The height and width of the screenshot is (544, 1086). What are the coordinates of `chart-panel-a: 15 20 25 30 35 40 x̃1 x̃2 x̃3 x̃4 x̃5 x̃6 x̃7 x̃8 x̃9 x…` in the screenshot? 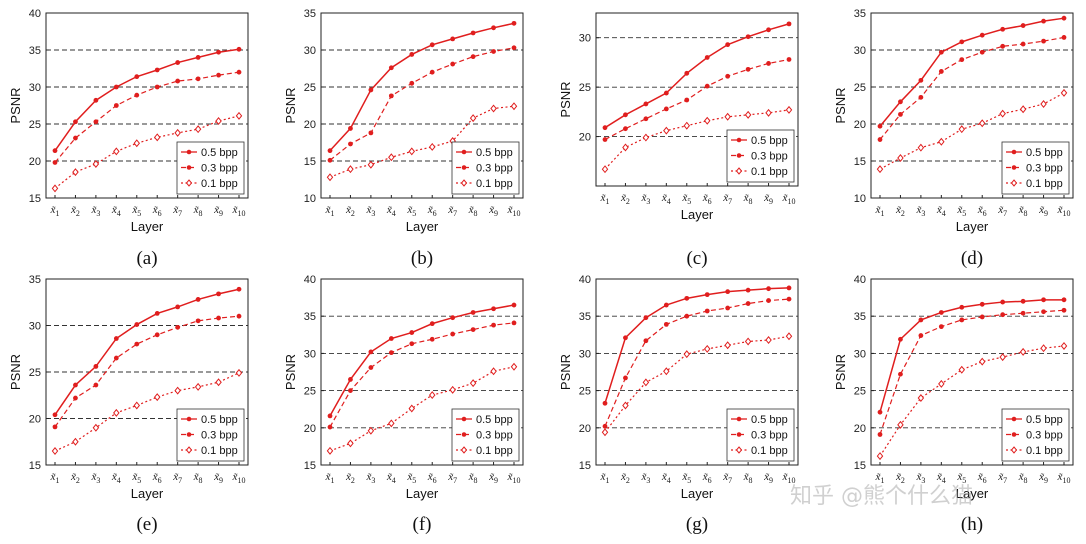 It's located at (128, 138).